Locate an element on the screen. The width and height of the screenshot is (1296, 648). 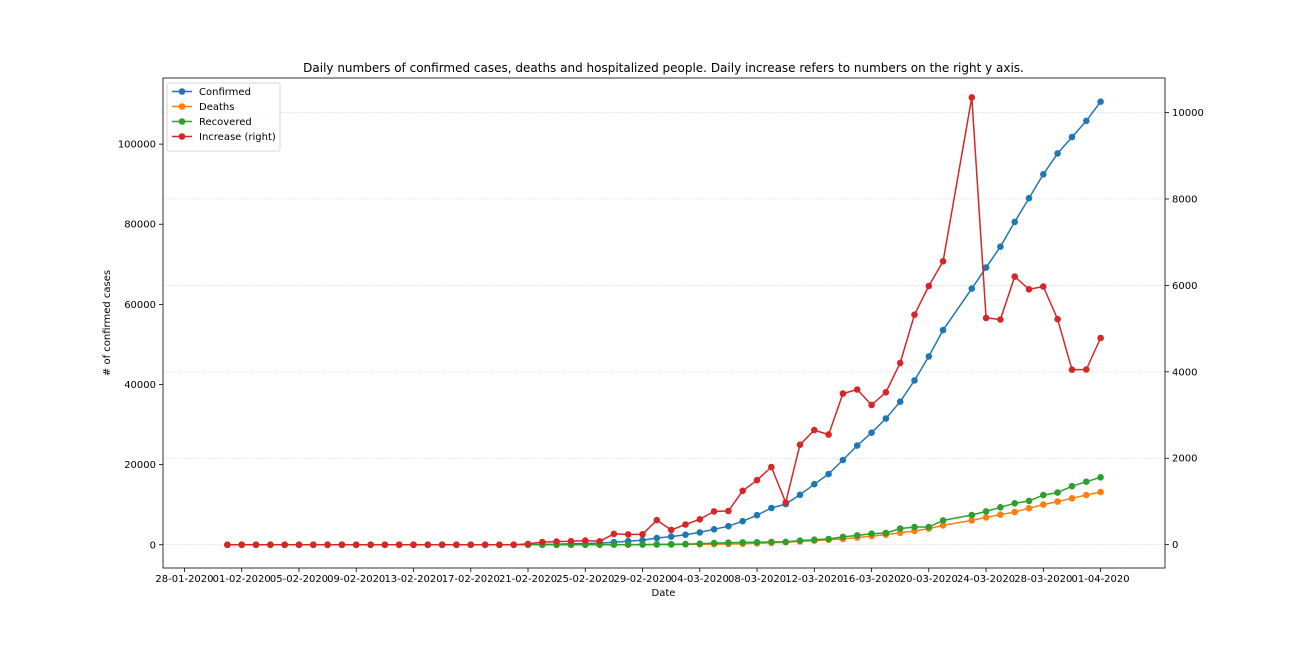
y-right-tick-label: 4000 is located at coordinates (1184, 372).